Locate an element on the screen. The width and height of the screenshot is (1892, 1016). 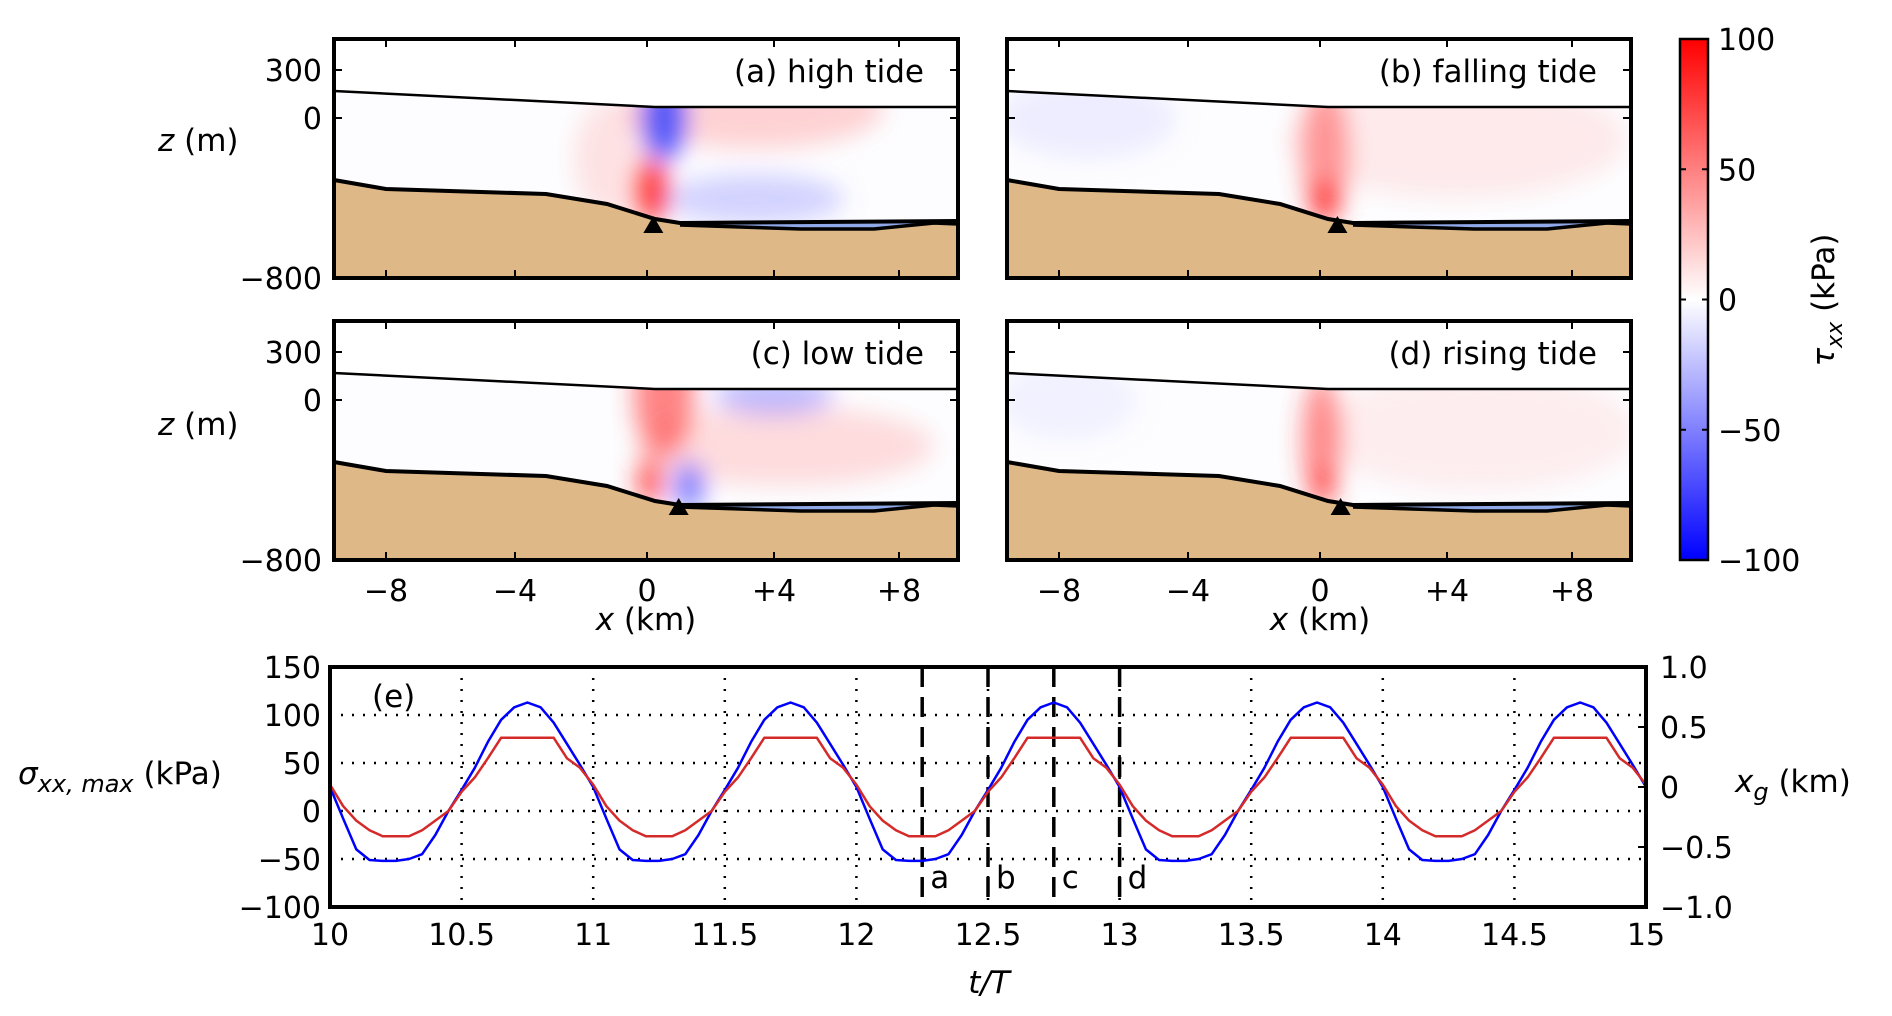
x-tick-label: 11 is located at coordinates (593, 935).